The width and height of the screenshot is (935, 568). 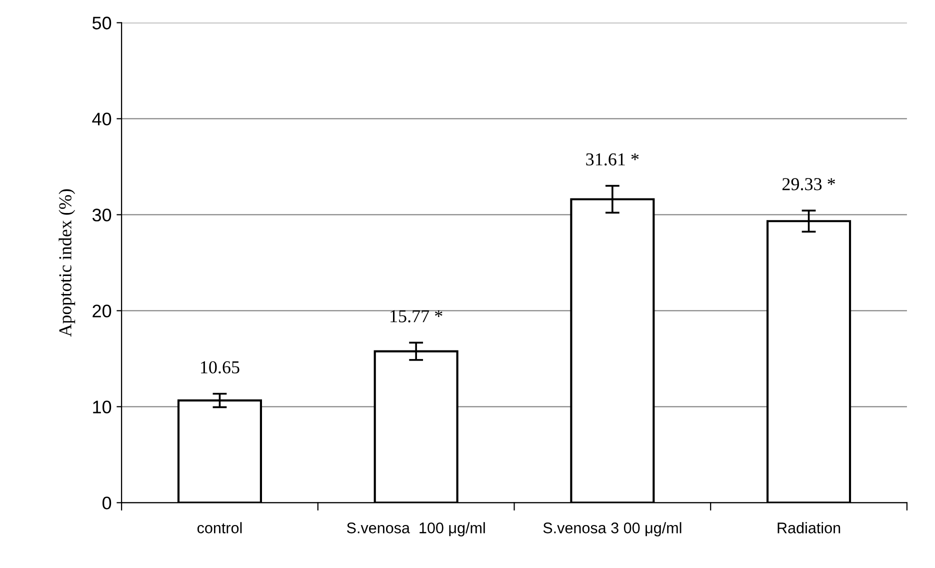 What do you see at coordinates (415, 529) in the screenshot?
I see `x-tick-label: S.venosa 100 μg/ml` at bounding box center [415, 529].